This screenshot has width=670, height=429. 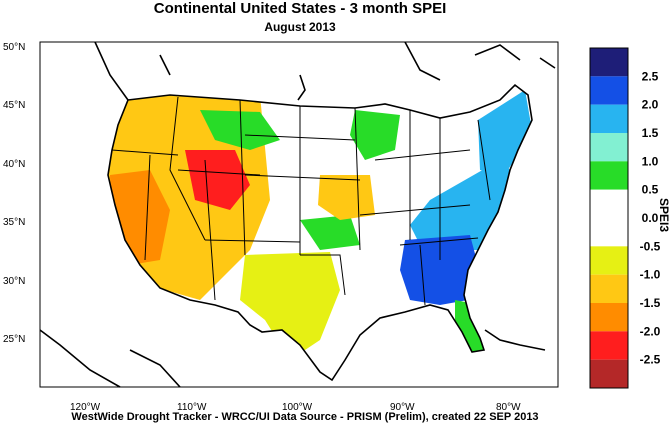 What do you see at coordinates (217, 180) in the screenshot?
I see `region-great-basin-severe` at bounding box center [217, 180].